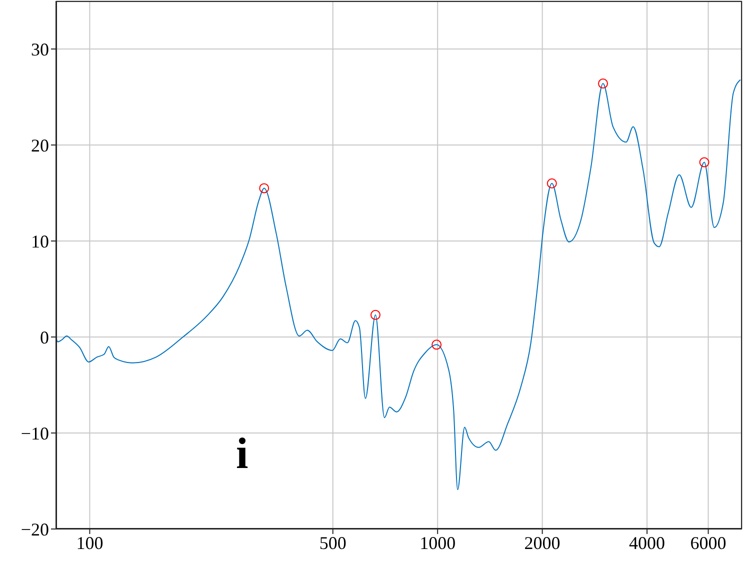 This screenshot has height=561, width=745. Describe the element at coordinates (708, 542) in the screenshot. I see `x-tick-label: 6000` at that location.